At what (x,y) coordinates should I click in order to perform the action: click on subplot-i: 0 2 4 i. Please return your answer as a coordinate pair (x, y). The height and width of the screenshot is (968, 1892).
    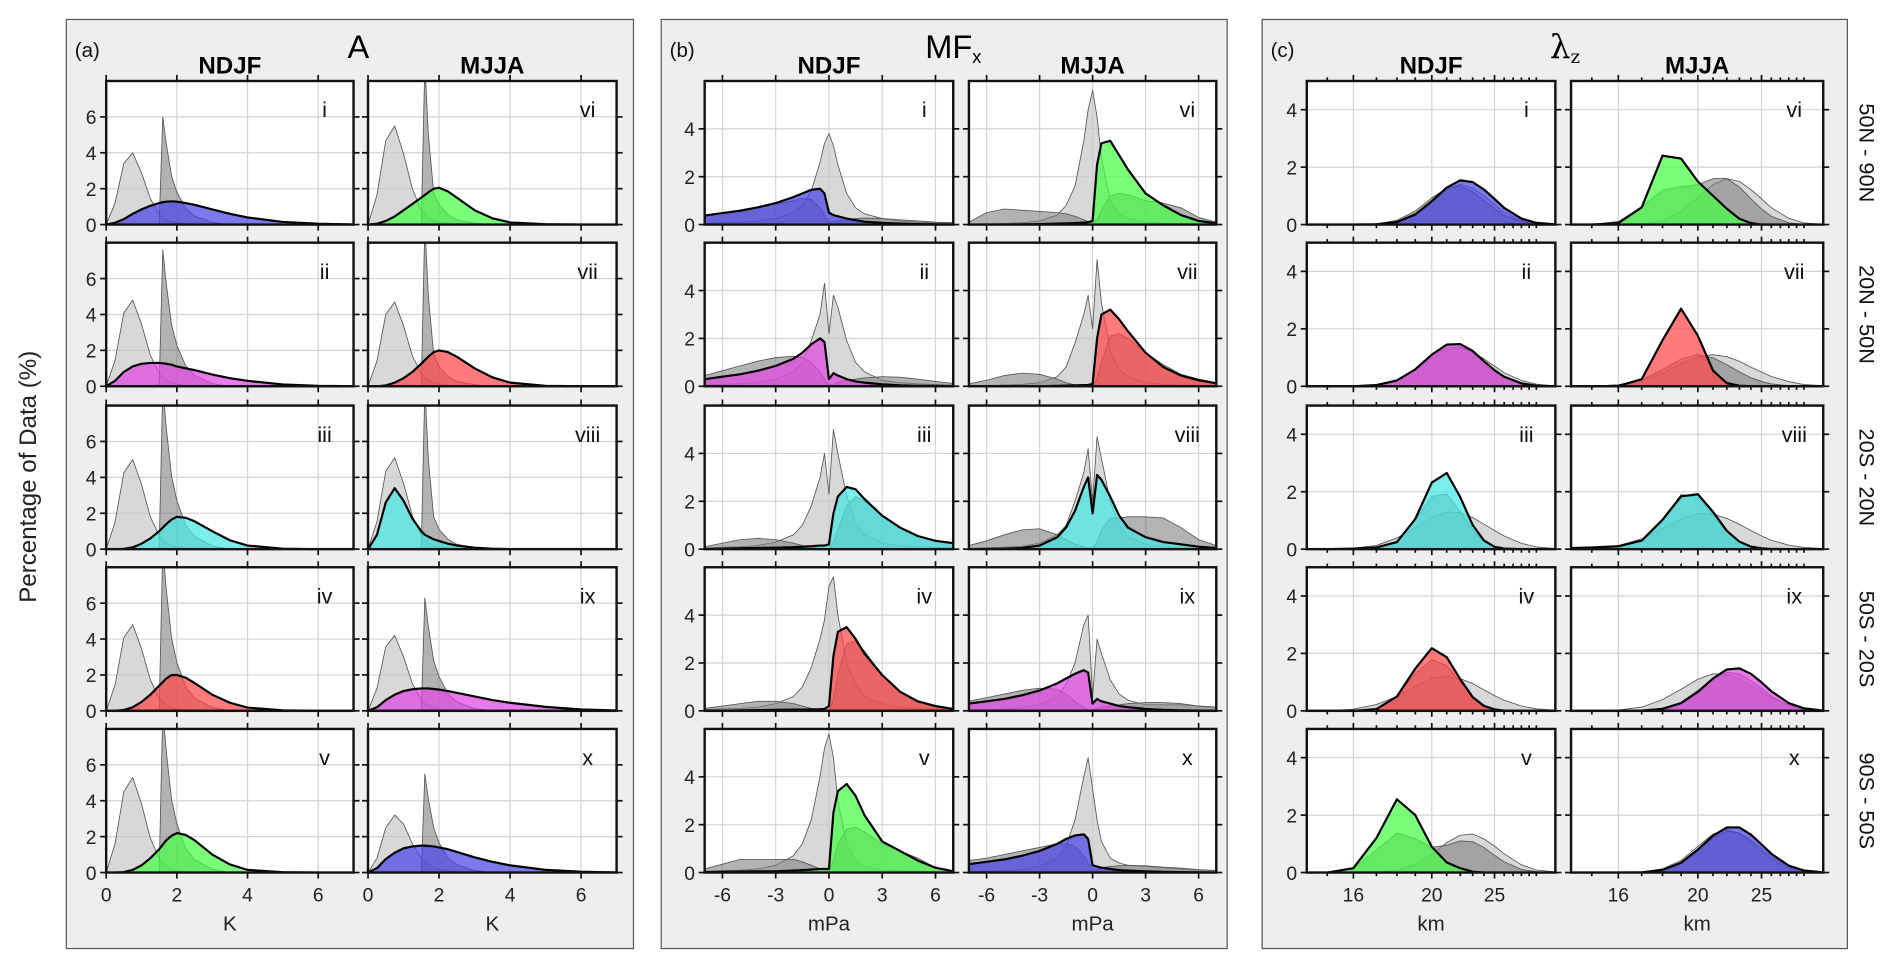
    Looking at the image, I should click on (822, 155).